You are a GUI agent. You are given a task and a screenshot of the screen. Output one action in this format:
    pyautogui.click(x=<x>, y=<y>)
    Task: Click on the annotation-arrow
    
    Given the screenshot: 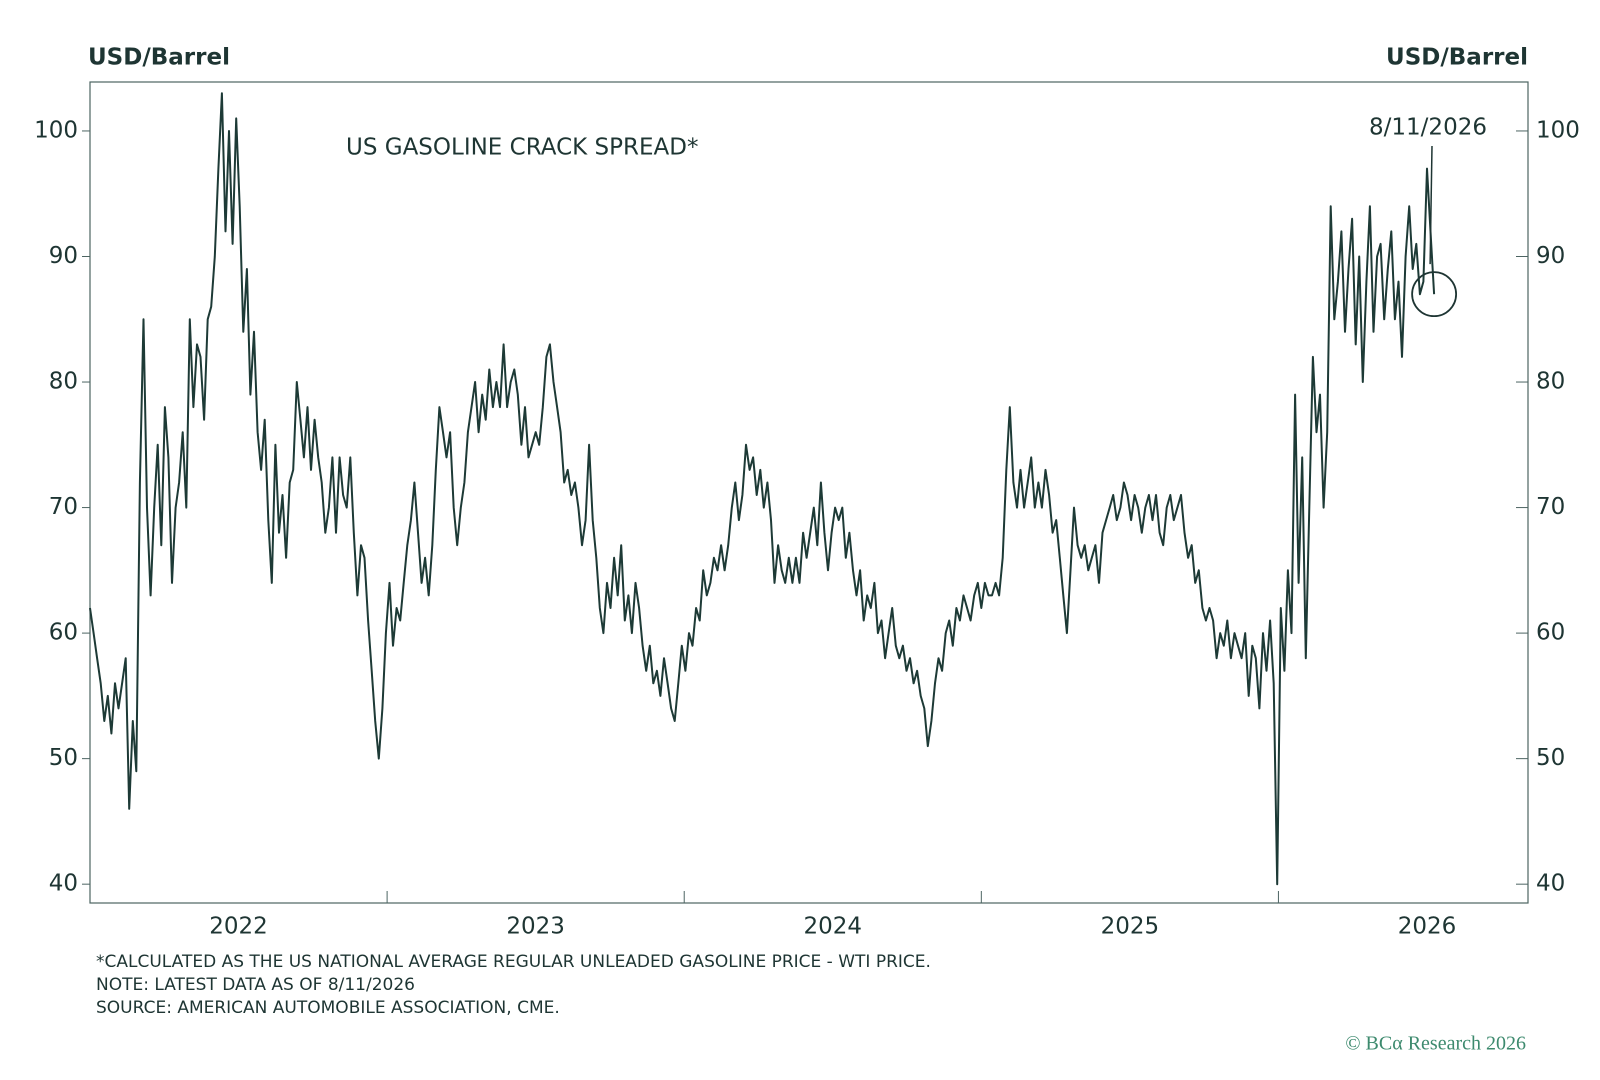 What is the action you would take?
    pyautogui.click(x=1431, y=205)
    